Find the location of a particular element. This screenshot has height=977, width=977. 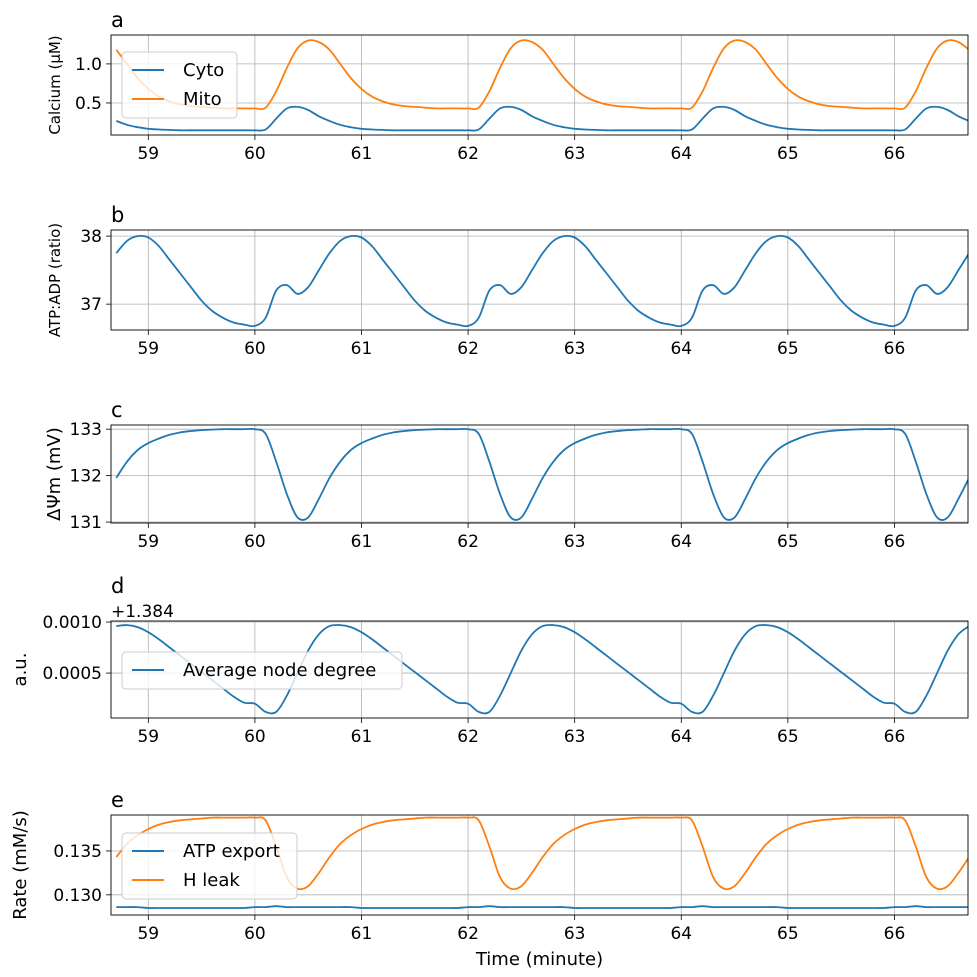

y-tick-label: 38 is located at coordinates (91, 237).